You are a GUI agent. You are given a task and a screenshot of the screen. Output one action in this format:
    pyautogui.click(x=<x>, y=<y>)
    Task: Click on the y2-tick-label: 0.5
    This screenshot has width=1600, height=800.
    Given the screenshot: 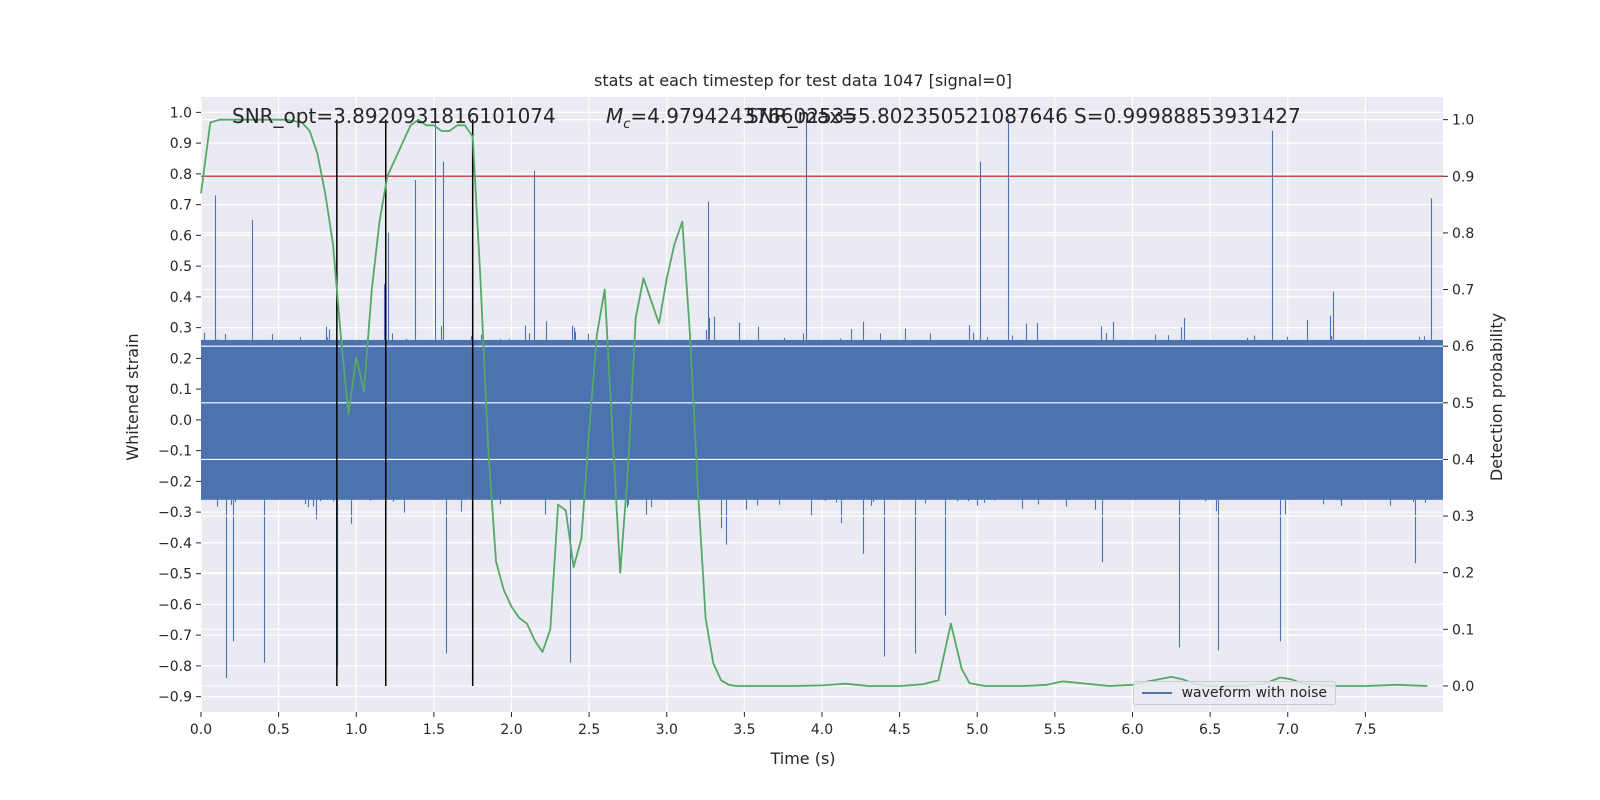 What is the action you would take?
    pyautogui.click(x=1463, y=404)
    